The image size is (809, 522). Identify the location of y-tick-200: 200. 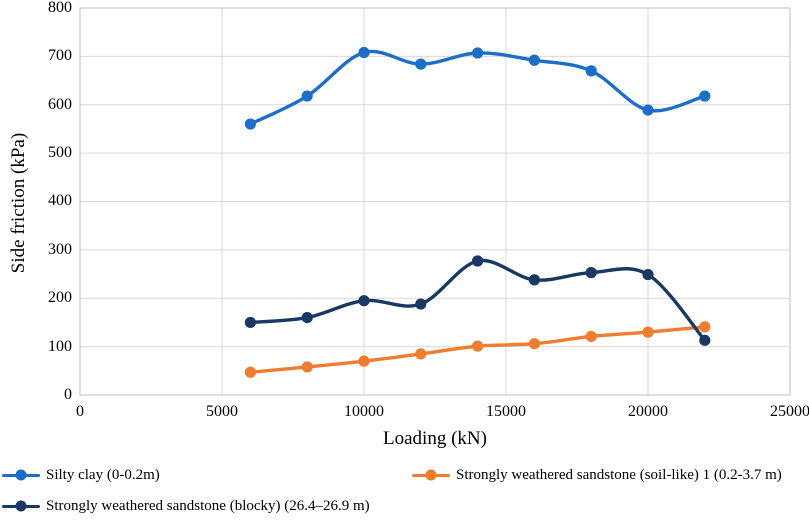
(60, 297).